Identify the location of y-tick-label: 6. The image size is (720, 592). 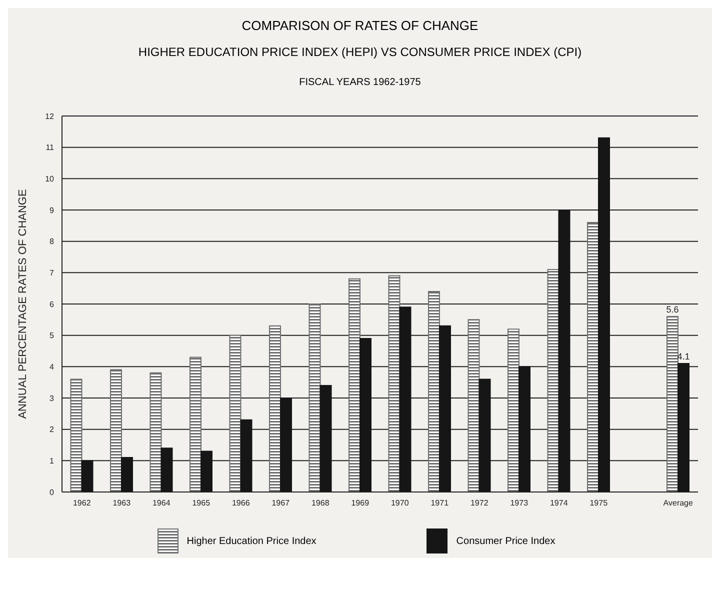
(52, 304).